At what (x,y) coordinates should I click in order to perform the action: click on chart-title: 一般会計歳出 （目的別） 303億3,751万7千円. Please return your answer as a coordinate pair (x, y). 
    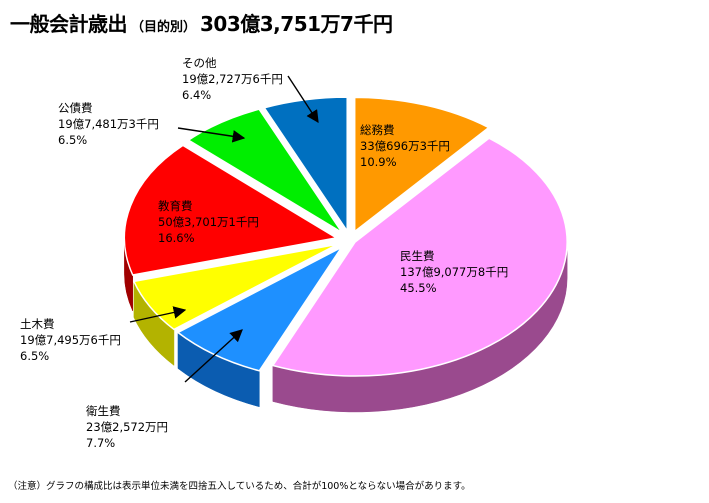
    Looking at the image, I should click on (201, 22).